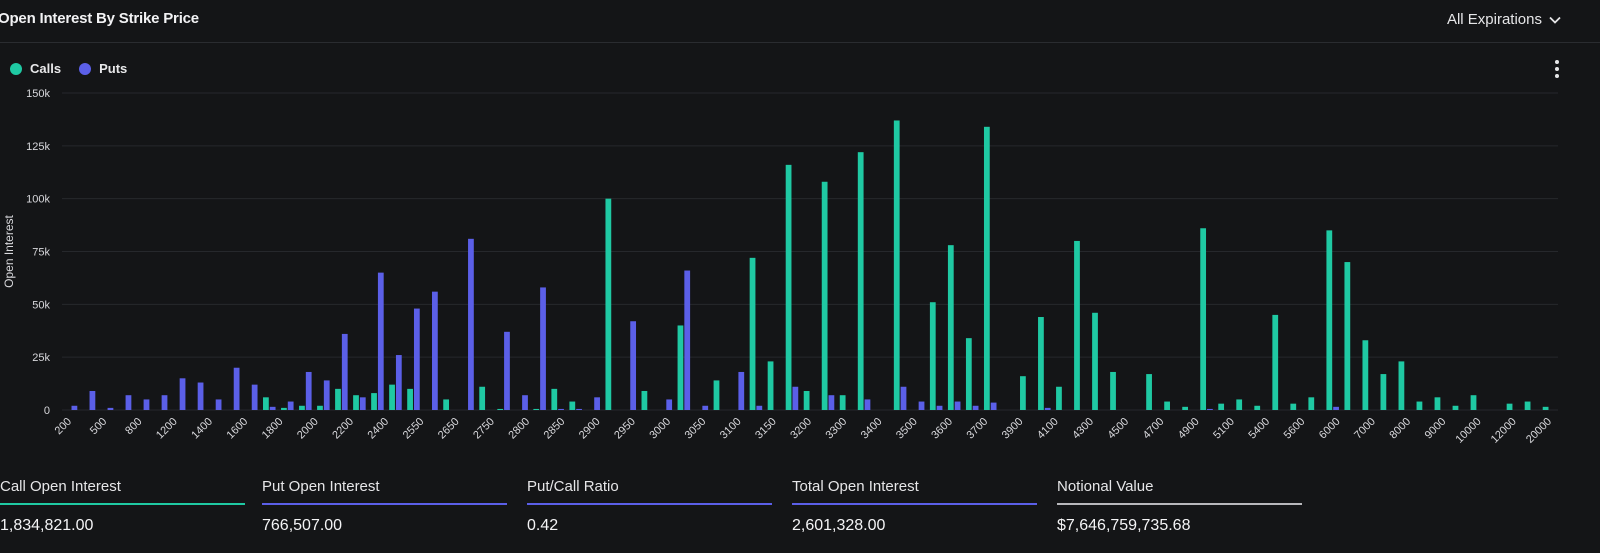  Describe the element at coordinates (573, 486) in the screenshot. I see `stat-label: Put/Call Ratio` at that location.